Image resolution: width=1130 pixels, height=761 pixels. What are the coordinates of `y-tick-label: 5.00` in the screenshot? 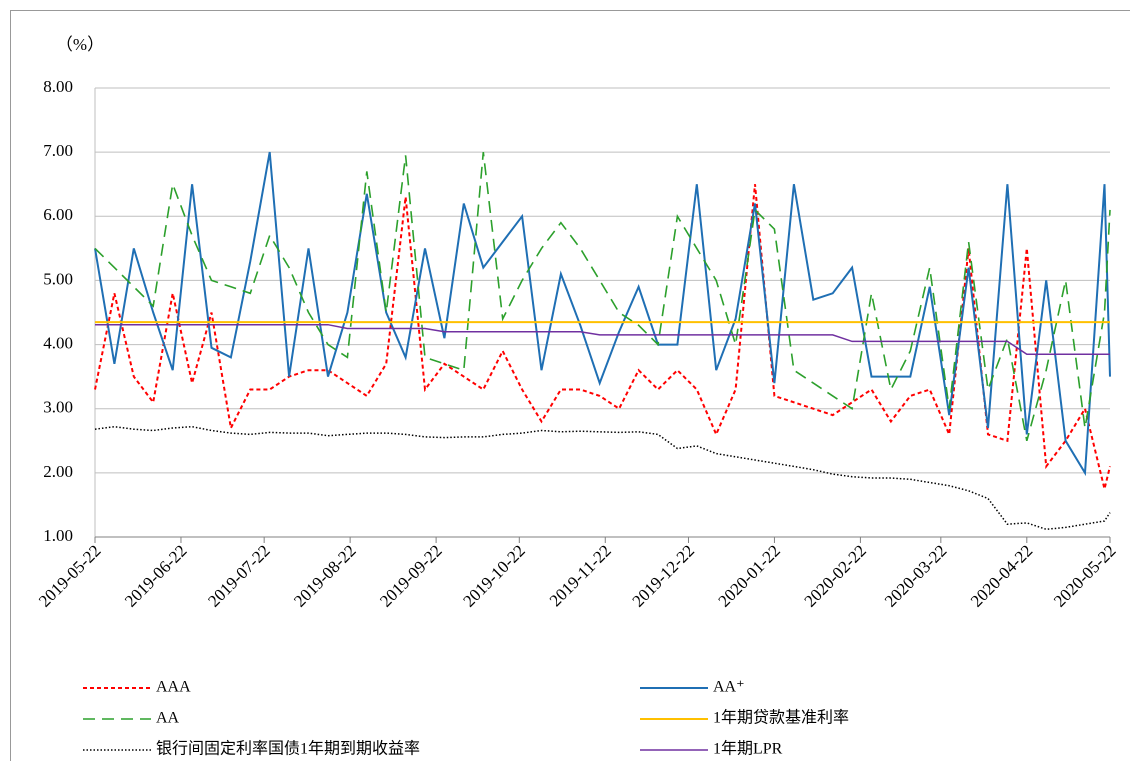 It's located at (58, 278).